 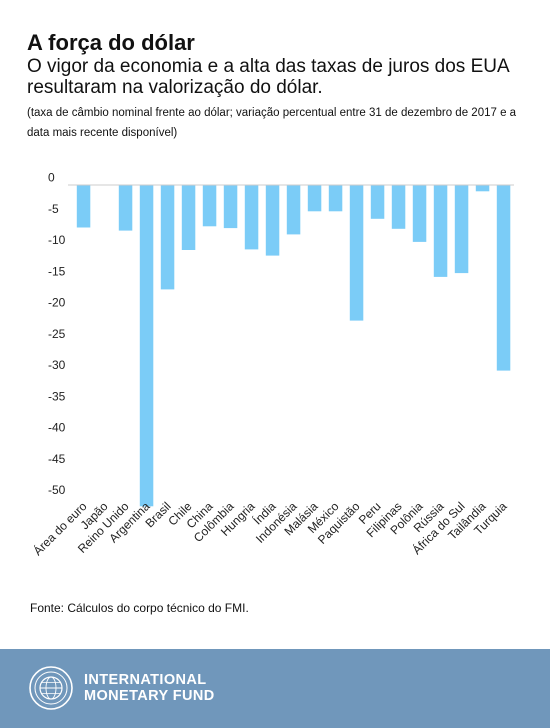 What do you see at coordinates (57, 240) in the screenshot?
I see `y-tick-label-2: -10` at bounding box center [57, 240].